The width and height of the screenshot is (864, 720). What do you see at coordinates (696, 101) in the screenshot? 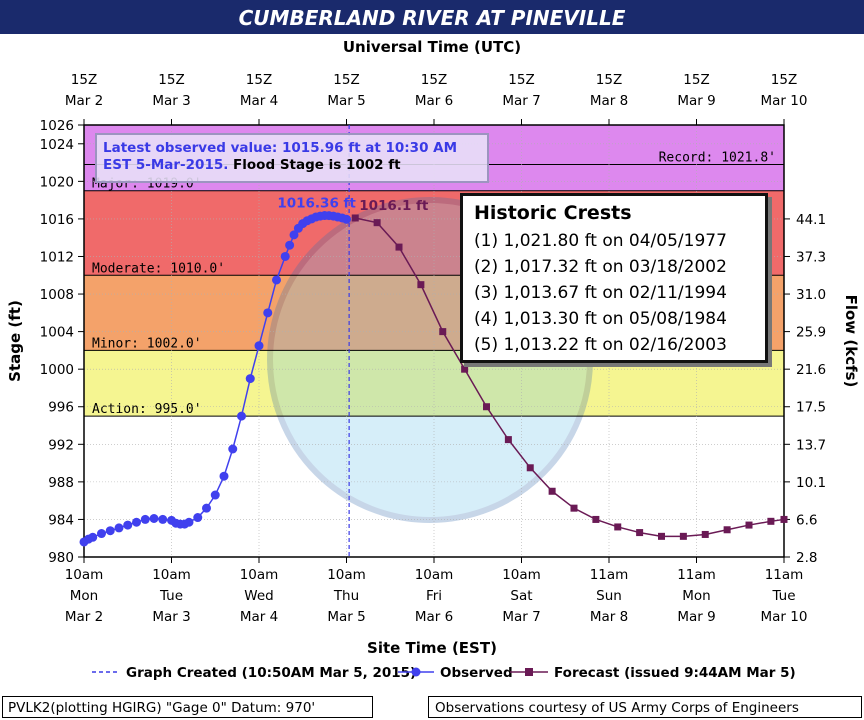
I see `top-tick-label: Mar 9` at bounding box center [696, 101].